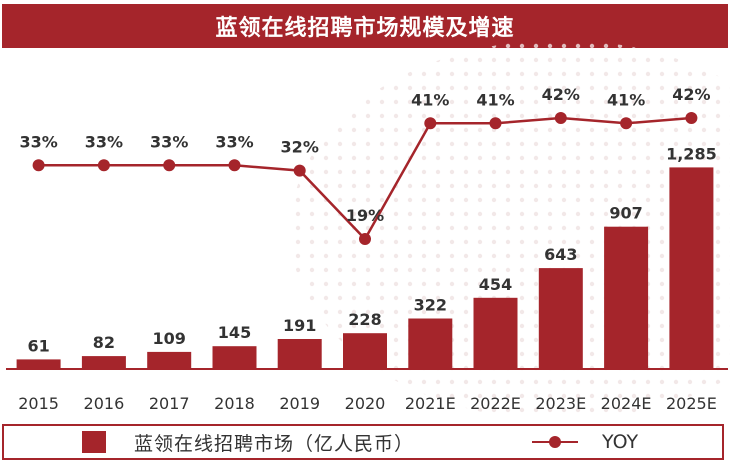  What do you see at coordinates (495, 403) in the screenshot?
I see `x-tick-label: 2022E` at bounding box center [495, 403].